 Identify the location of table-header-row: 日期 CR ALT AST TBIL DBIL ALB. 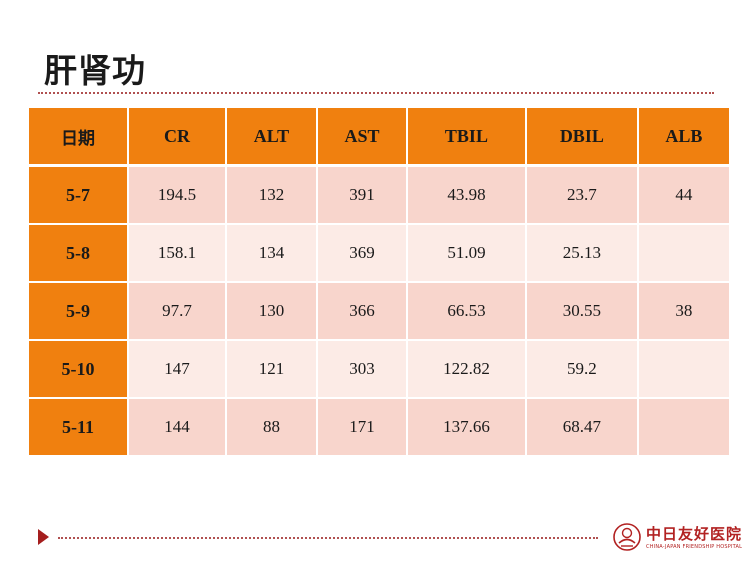
(379, 137).